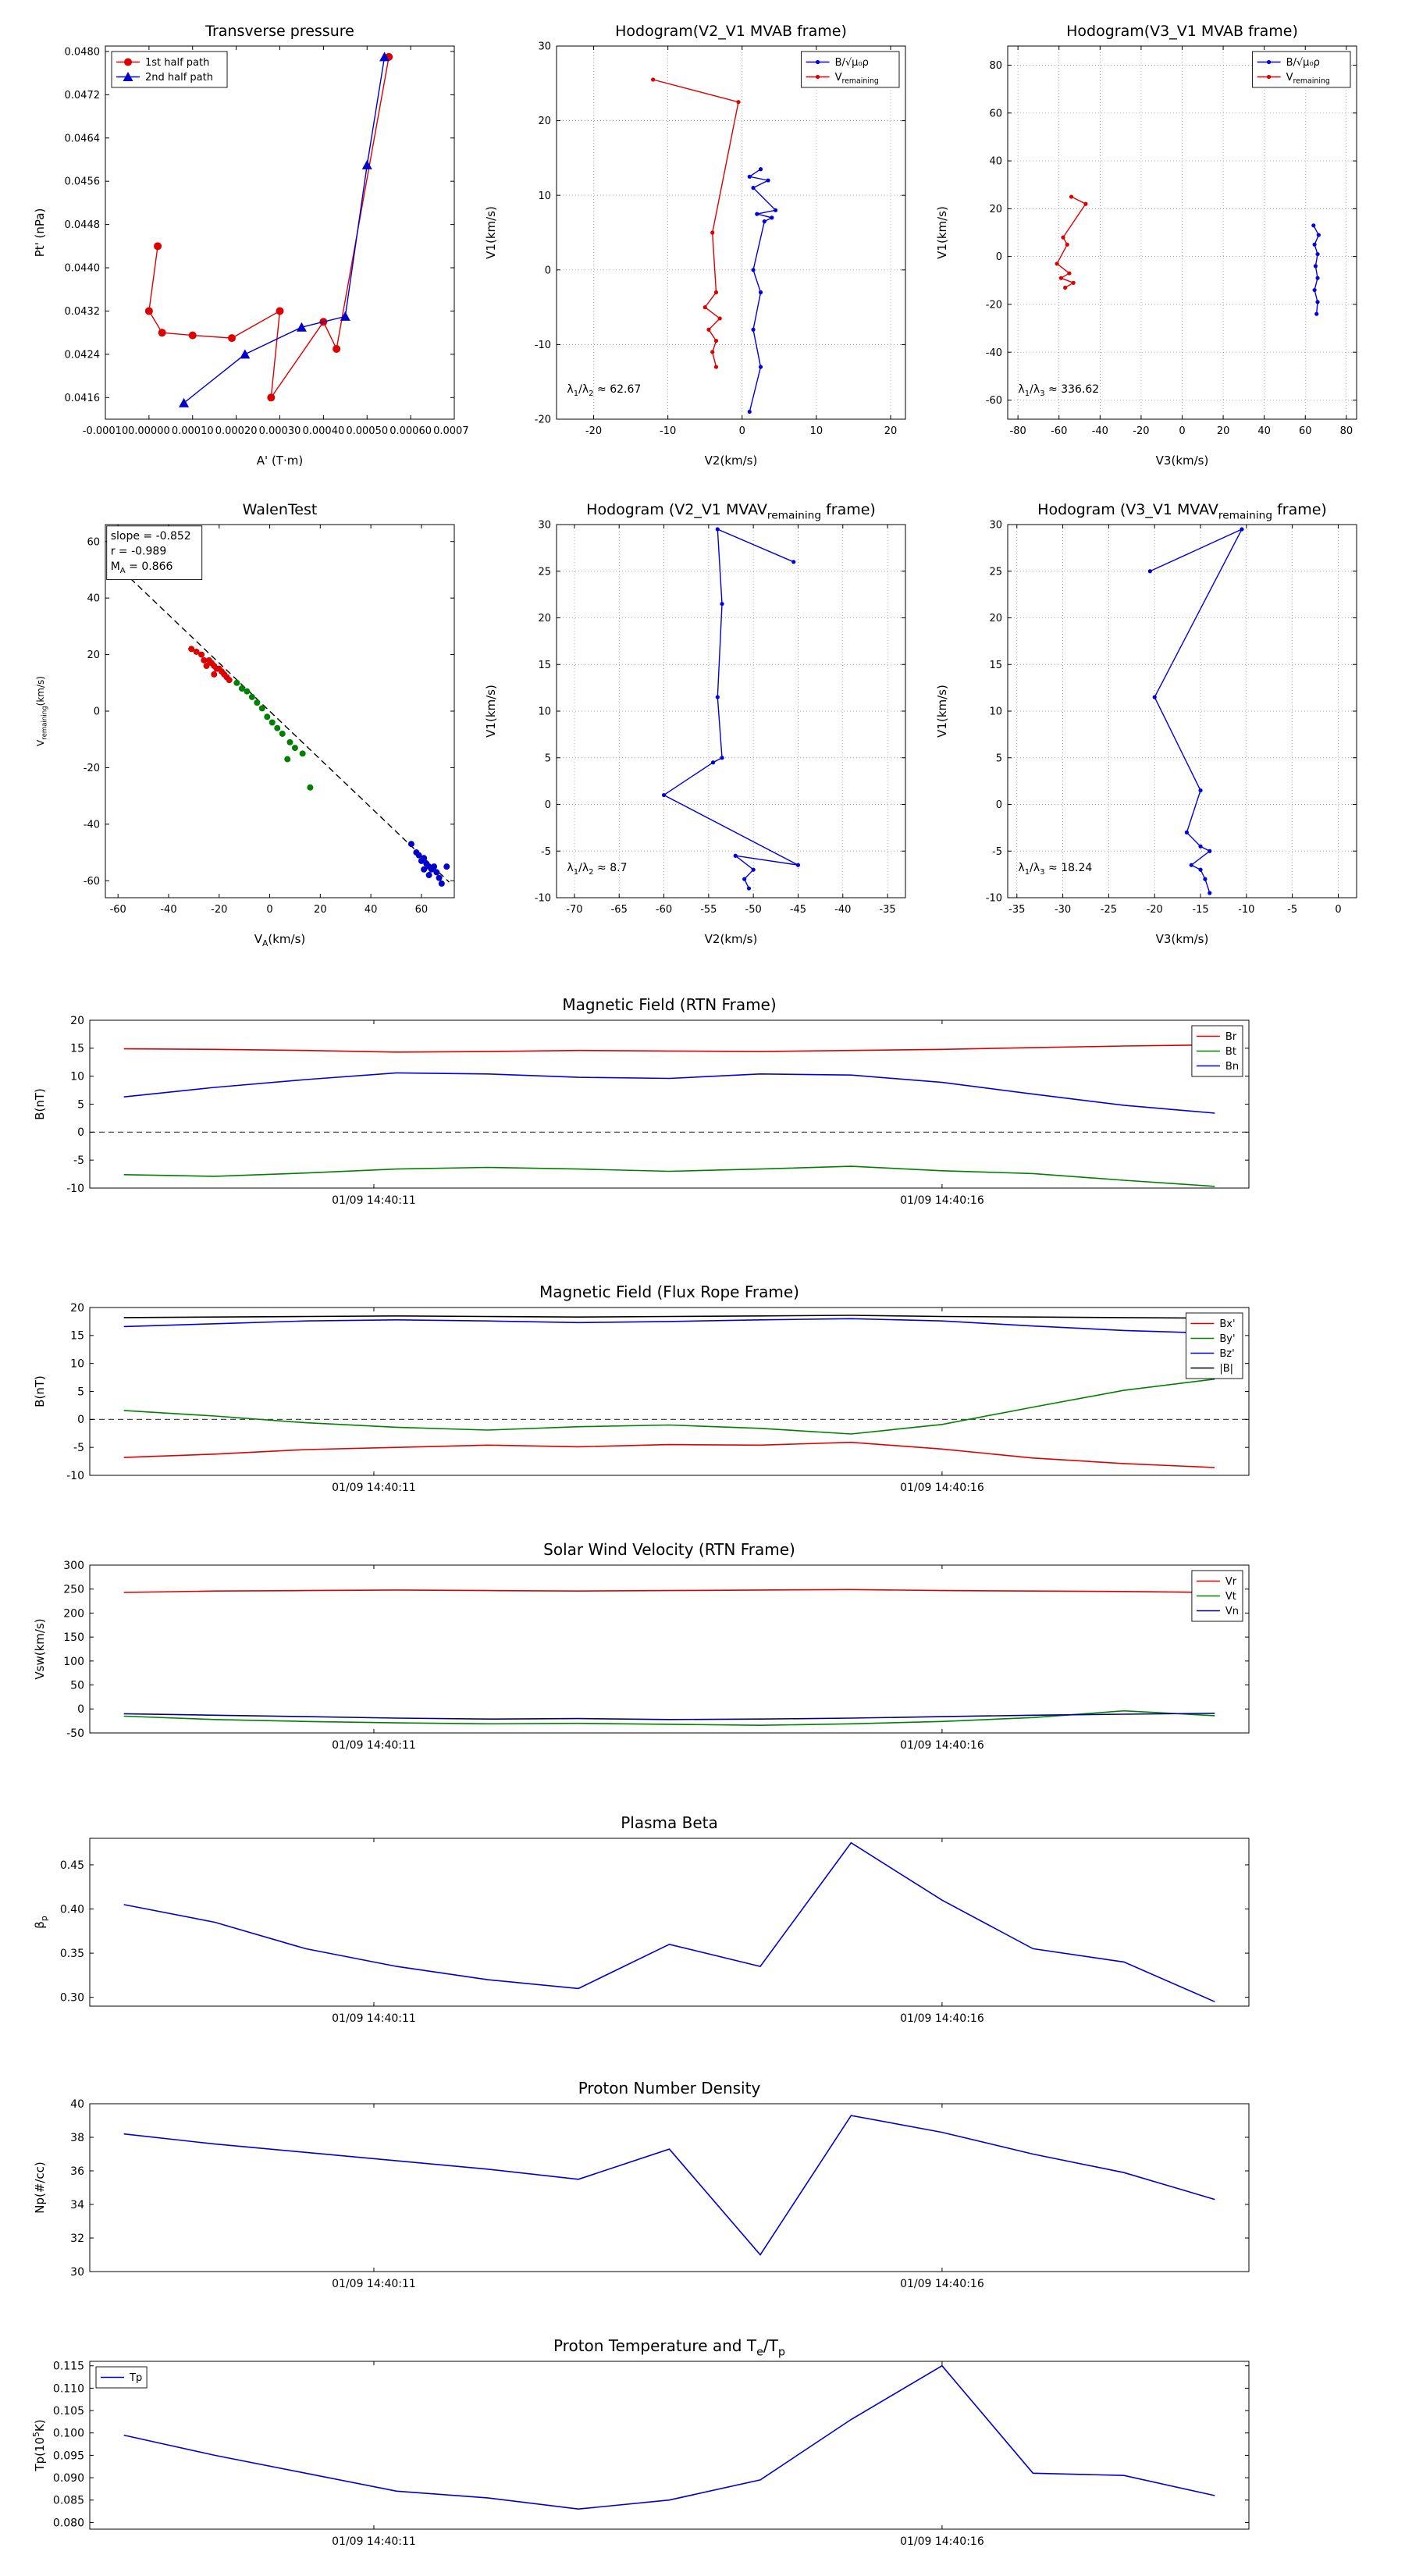  I want to click on svg-text: Pt' (nPa), so click(40, 233).